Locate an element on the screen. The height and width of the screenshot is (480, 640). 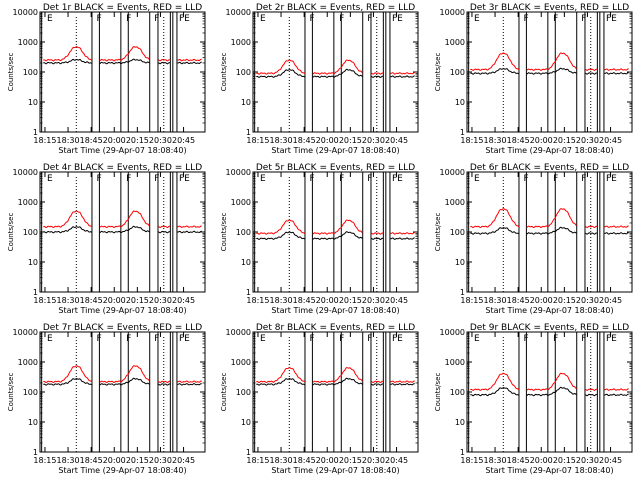
panel-title: Det 6r BLACK = Events, RED = LLD is located at coordinates (549, 168).